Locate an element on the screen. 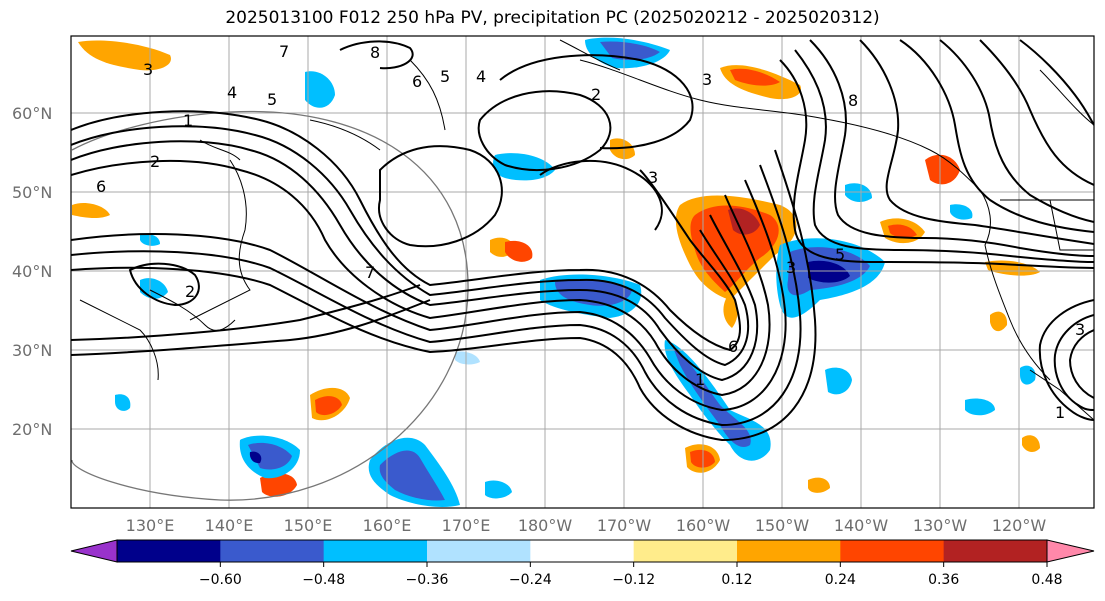 This screenshot has height=601, width=1105. colorbar-tick-label: 0.48 is located at coordinates (1046, 580).